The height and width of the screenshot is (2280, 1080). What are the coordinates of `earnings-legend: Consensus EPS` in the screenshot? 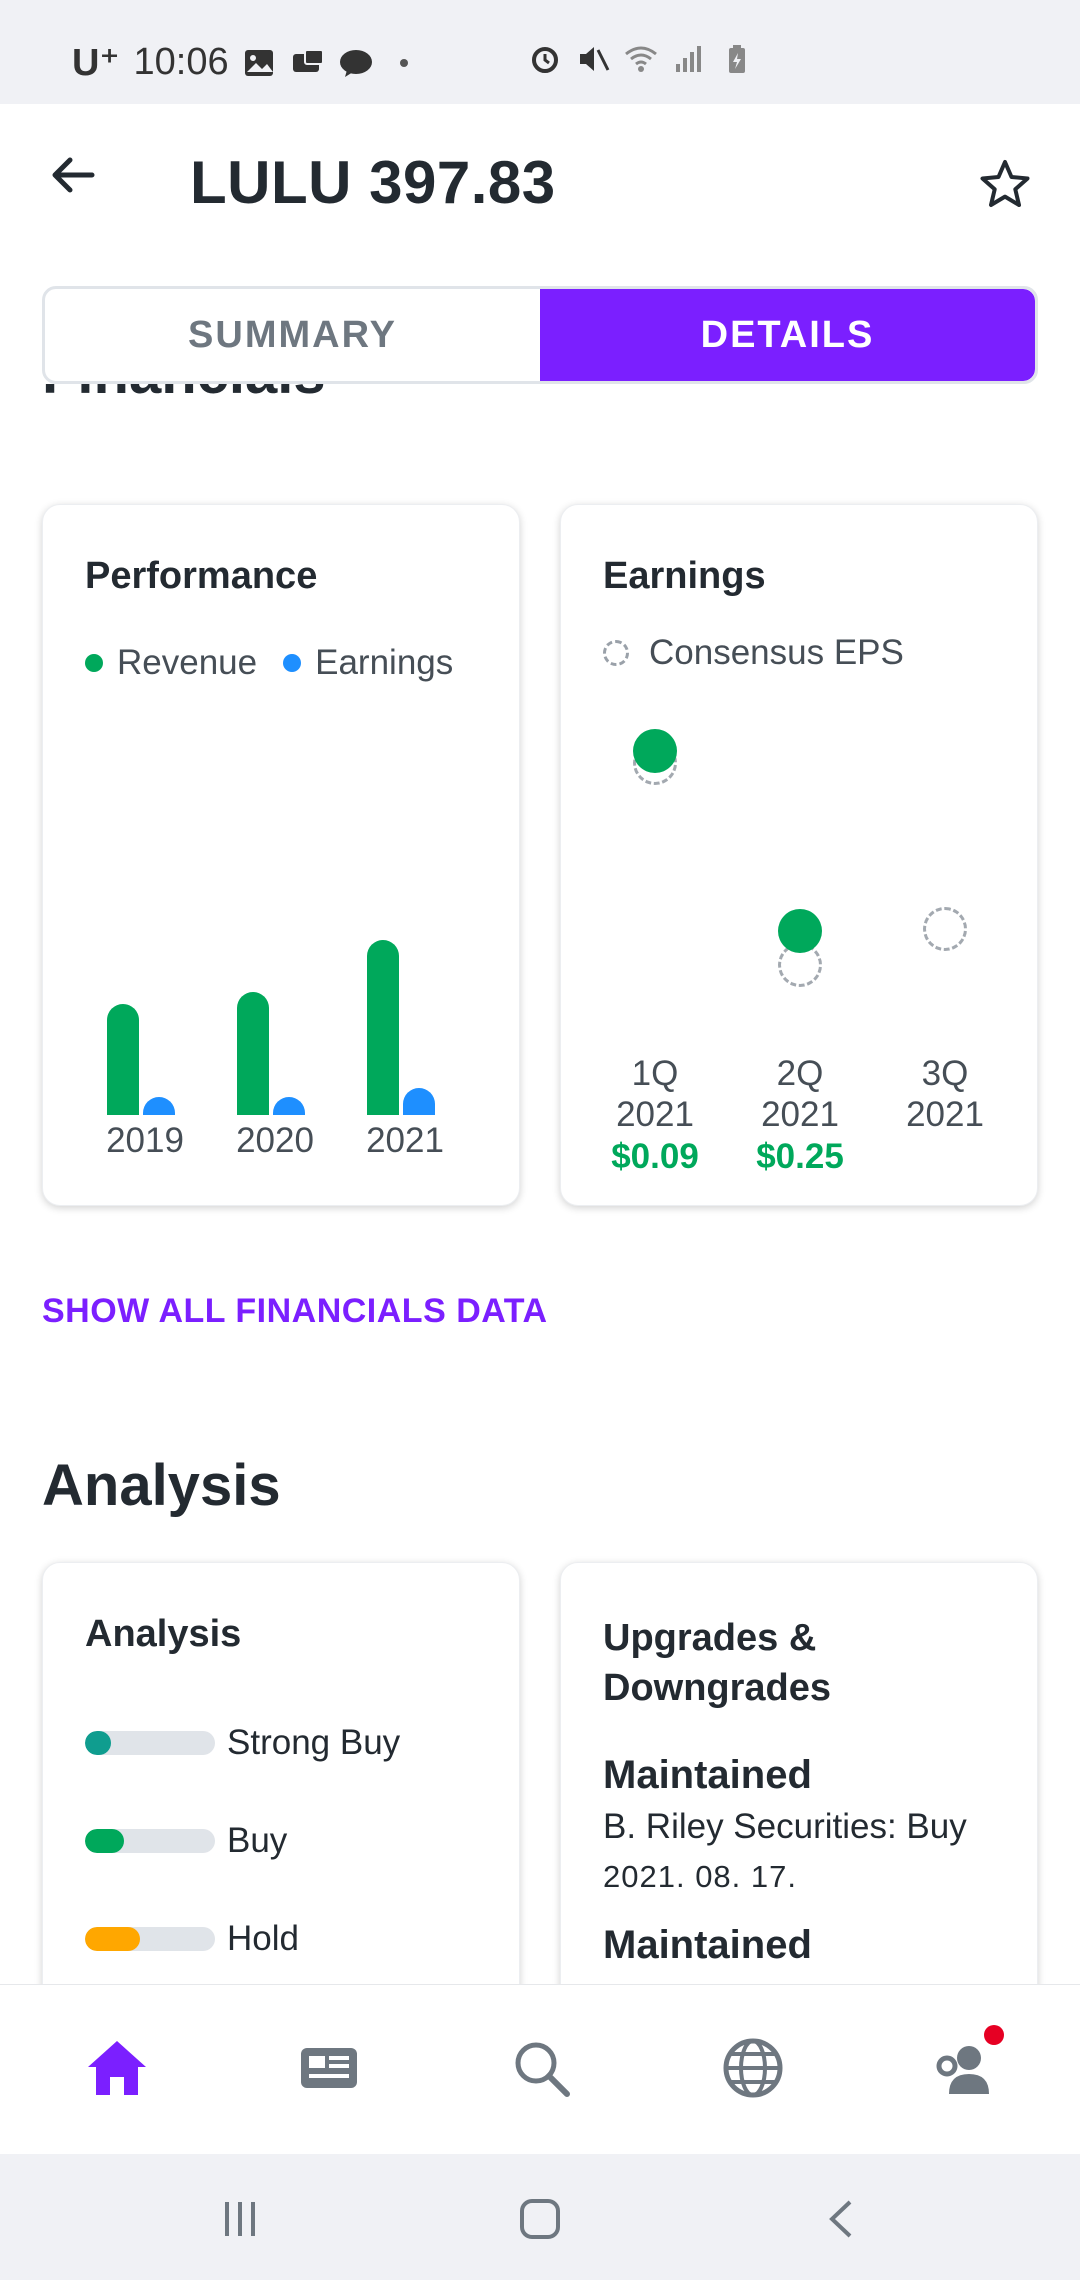 It's located at (766, 653).